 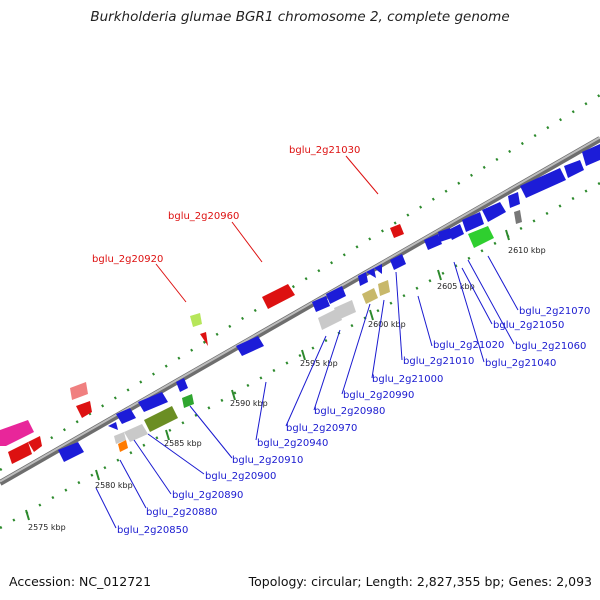 What do you see at coordinates (324, 150) in the screenshot?
I see `gene-label: bglu_2g21030` at bounding box center [324, 150].